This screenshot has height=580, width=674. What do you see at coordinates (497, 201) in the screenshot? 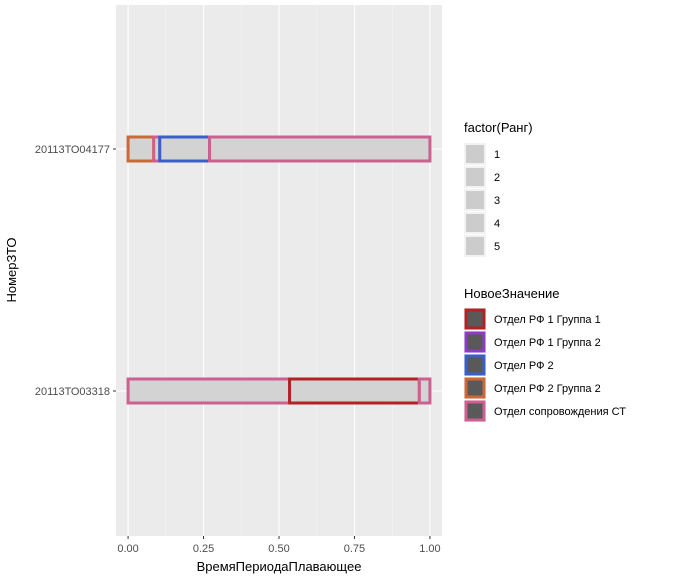
I see `legend-rank-label: 3` at bounding box center [497, 201].